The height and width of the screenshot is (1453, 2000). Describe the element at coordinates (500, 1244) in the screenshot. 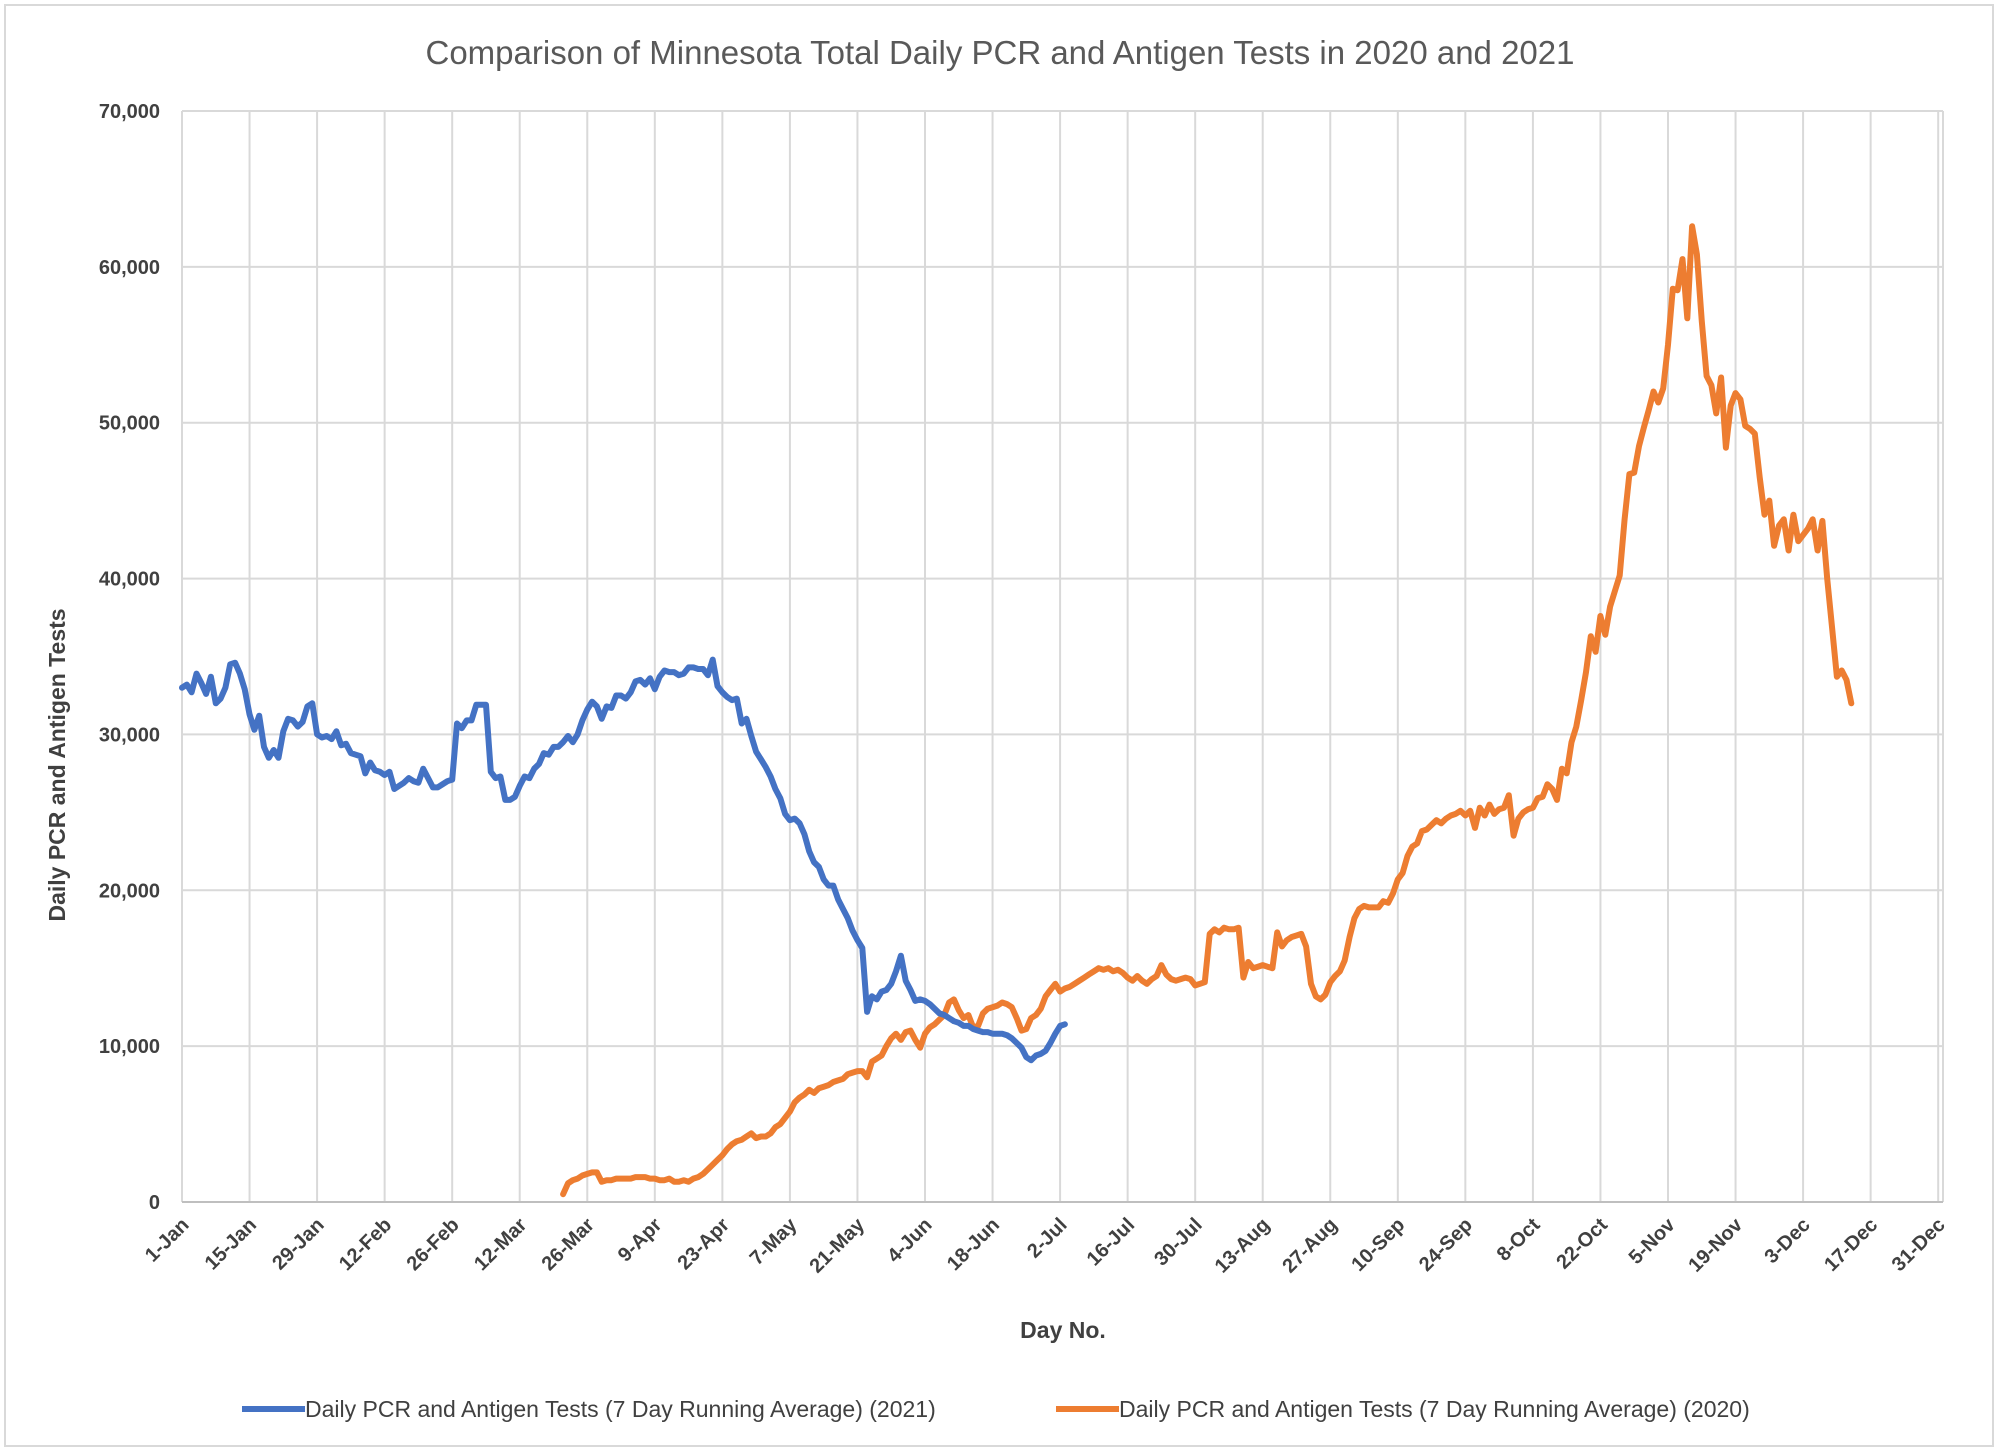

I see `x-tick-label: 12-Mar` at that location.